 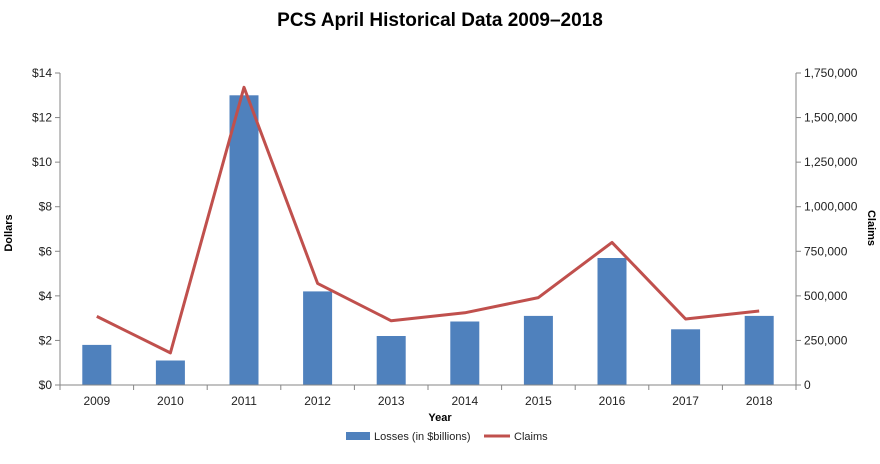 I want to click on bar-2012, so click(x=318, y=338).